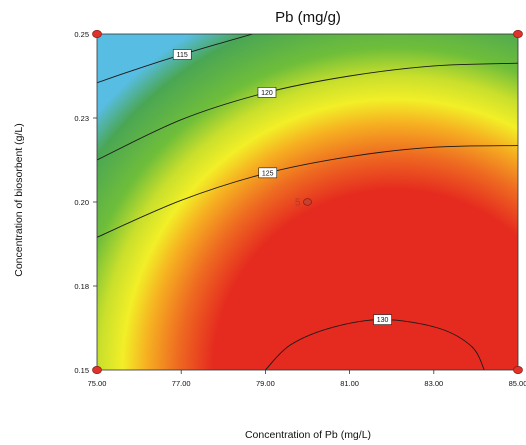 This screenshot has height=445, width=526. I want to click on x-tick-label: 81.00, so click(349, 383).